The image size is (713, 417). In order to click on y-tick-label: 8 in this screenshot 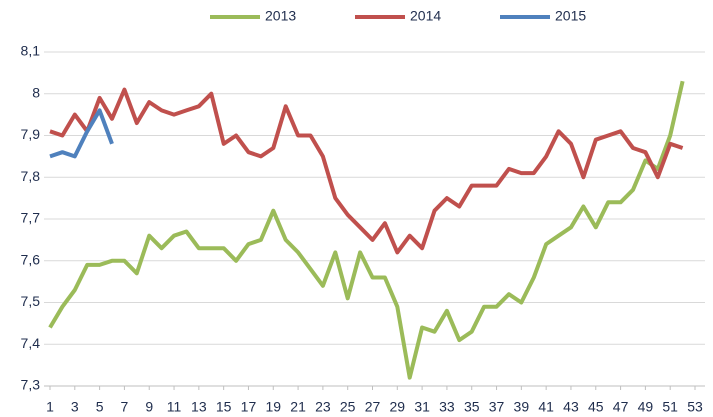, I will do `click(36, 92)`.